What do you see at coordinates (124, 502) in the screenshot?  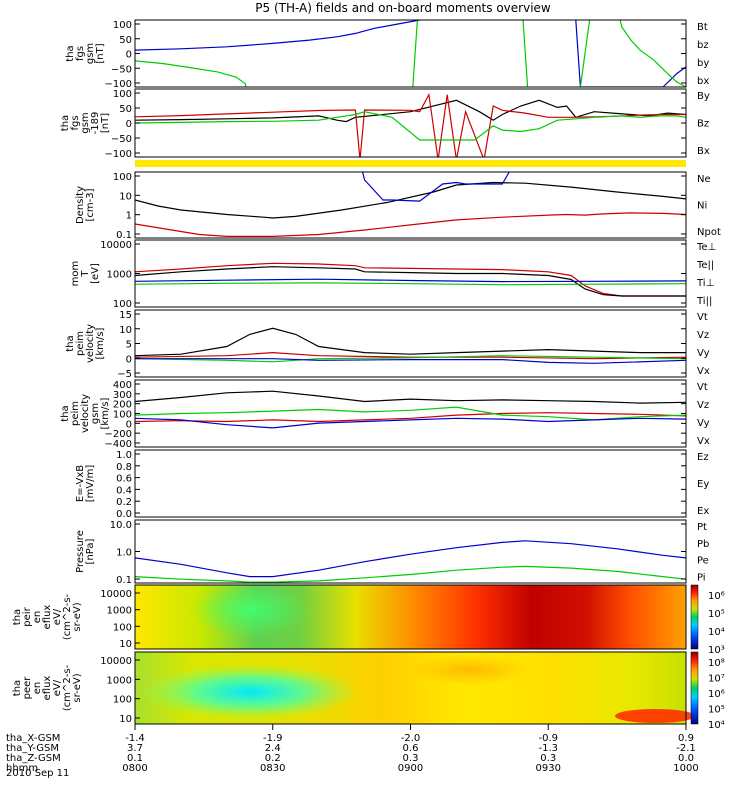 I see `ytick-label-efield-4: 0.2` at bounding box center [124, 502].